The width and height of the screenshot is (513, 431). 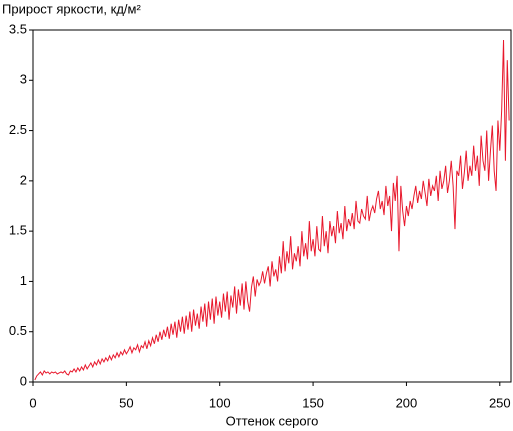 I want to click on y-tick-label: 2.5, so click(x=18, y=129).